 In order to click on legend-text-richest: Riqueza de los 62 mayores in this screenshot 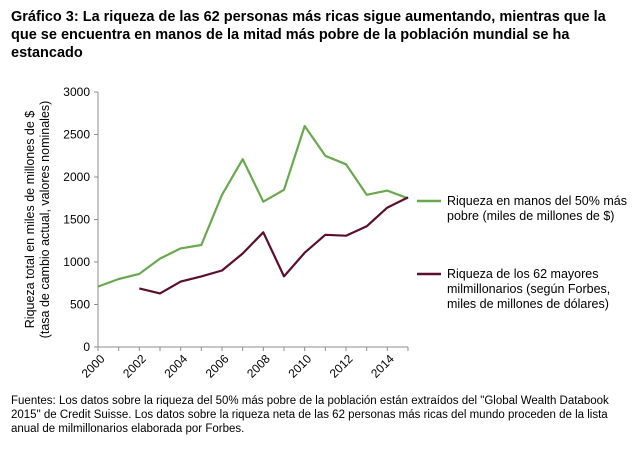, I will do `click(522, 274)`.